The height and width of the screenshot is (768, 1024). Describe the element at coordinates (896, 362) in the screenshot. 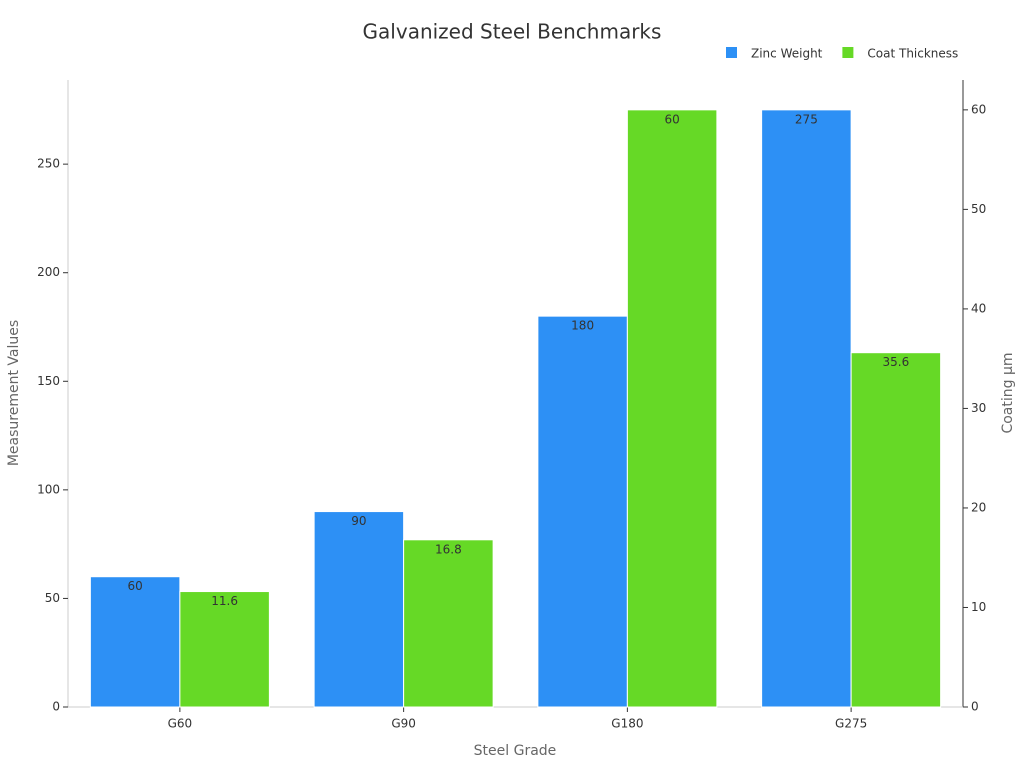

I see `value-label: 35.6` at that location.